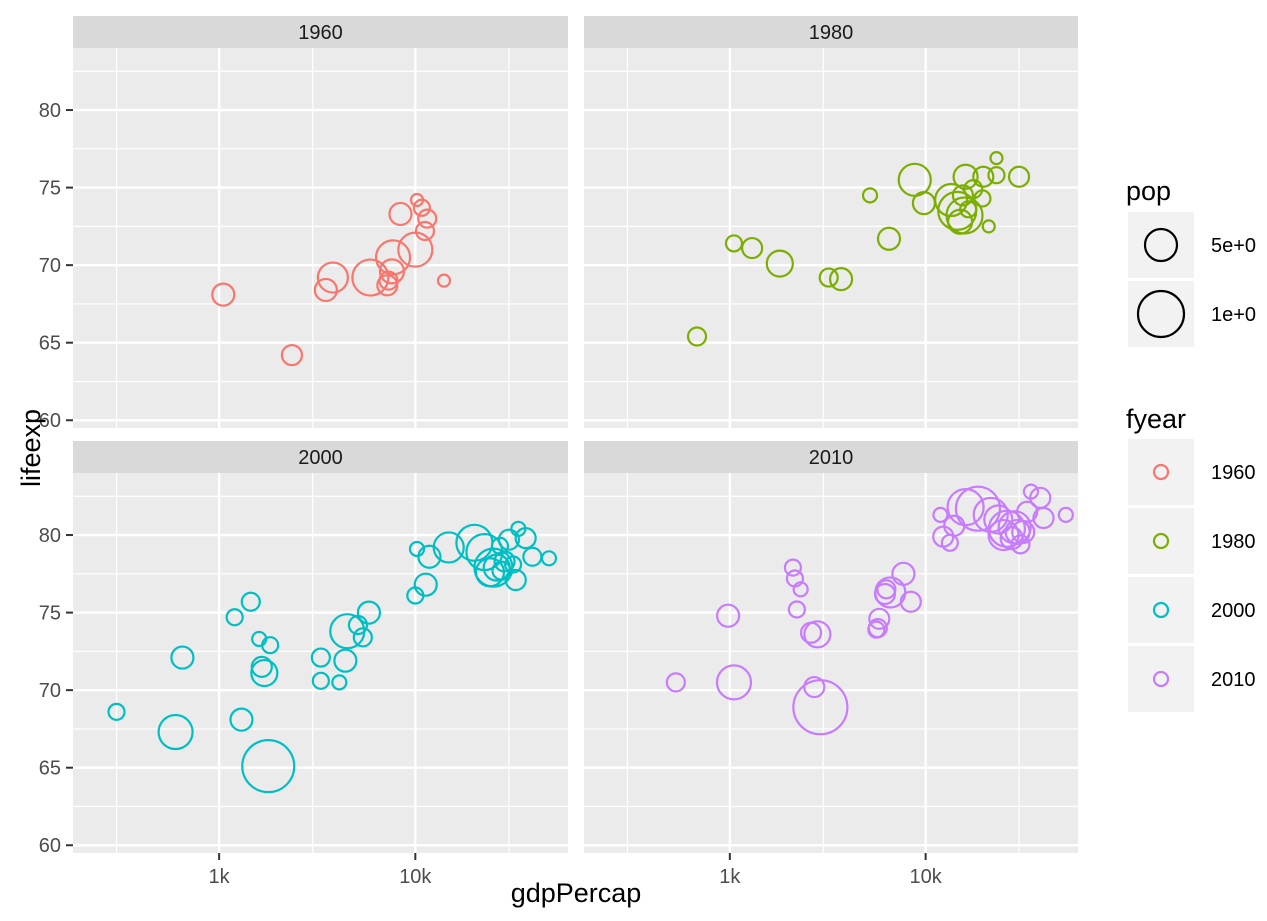  I want to click on facet-strip-label: 1980, so click(831, 33).